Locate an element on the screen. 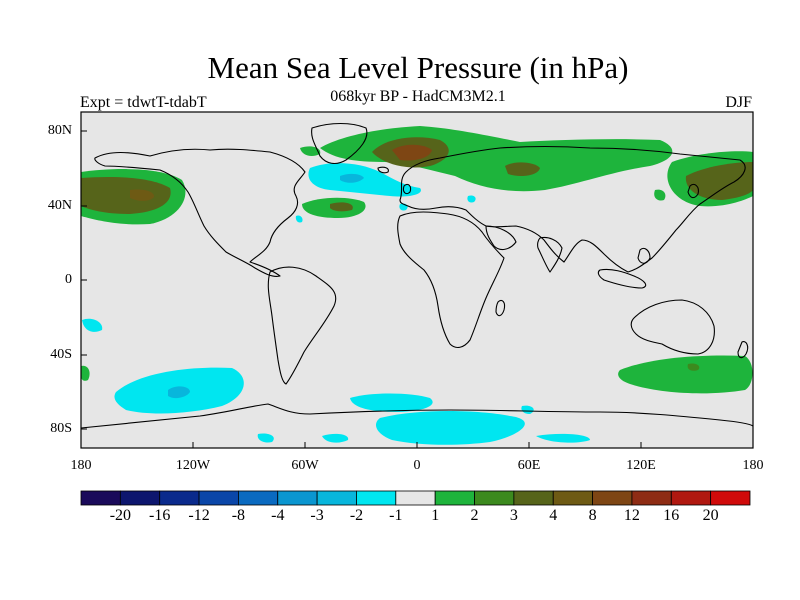 This screenshot has width=800, height=600. map-subtitle: 068kyr BP - HadCM3M2.1 is located at coordinates (418, 96).